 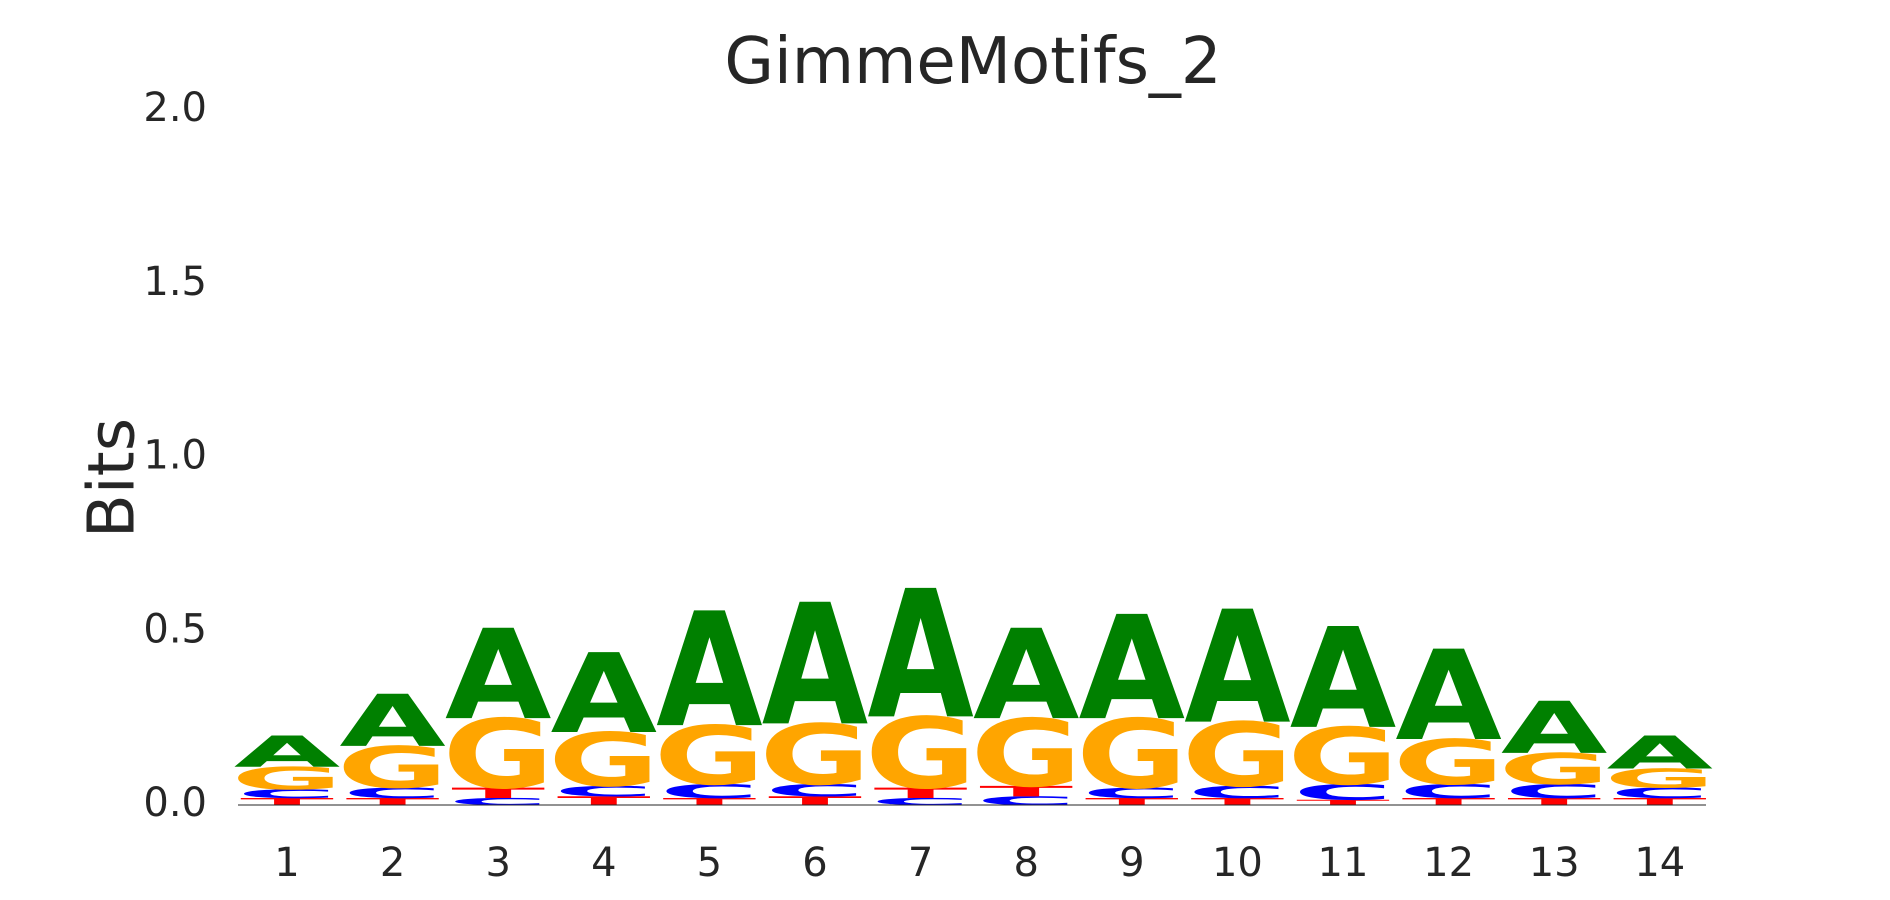 What do you see at coordinates (1448, 863) in the screenshot?
I see `x-tick-label: 12` at bounding box center [1448, 863].